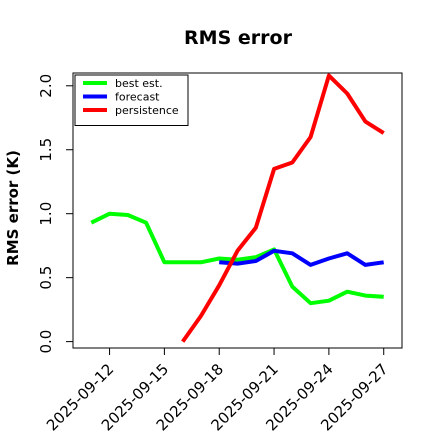  What do you see at coordinates (137, 97) in the screenshot?
I see `legend-label: forecast` at bounding box center [137, 97].